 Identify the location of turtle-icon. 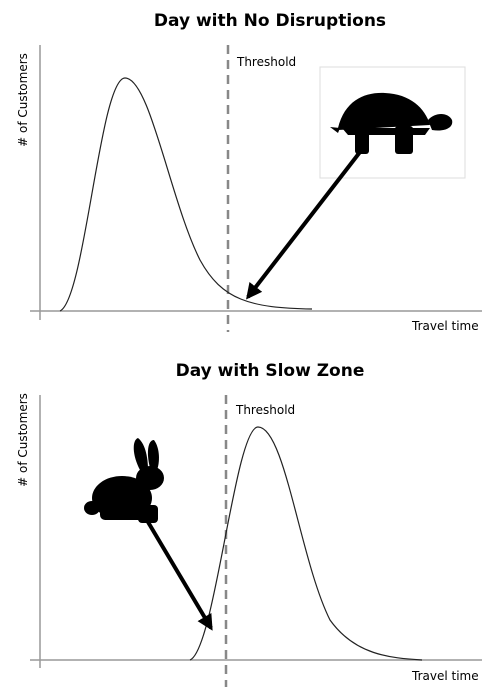
(391, 123).